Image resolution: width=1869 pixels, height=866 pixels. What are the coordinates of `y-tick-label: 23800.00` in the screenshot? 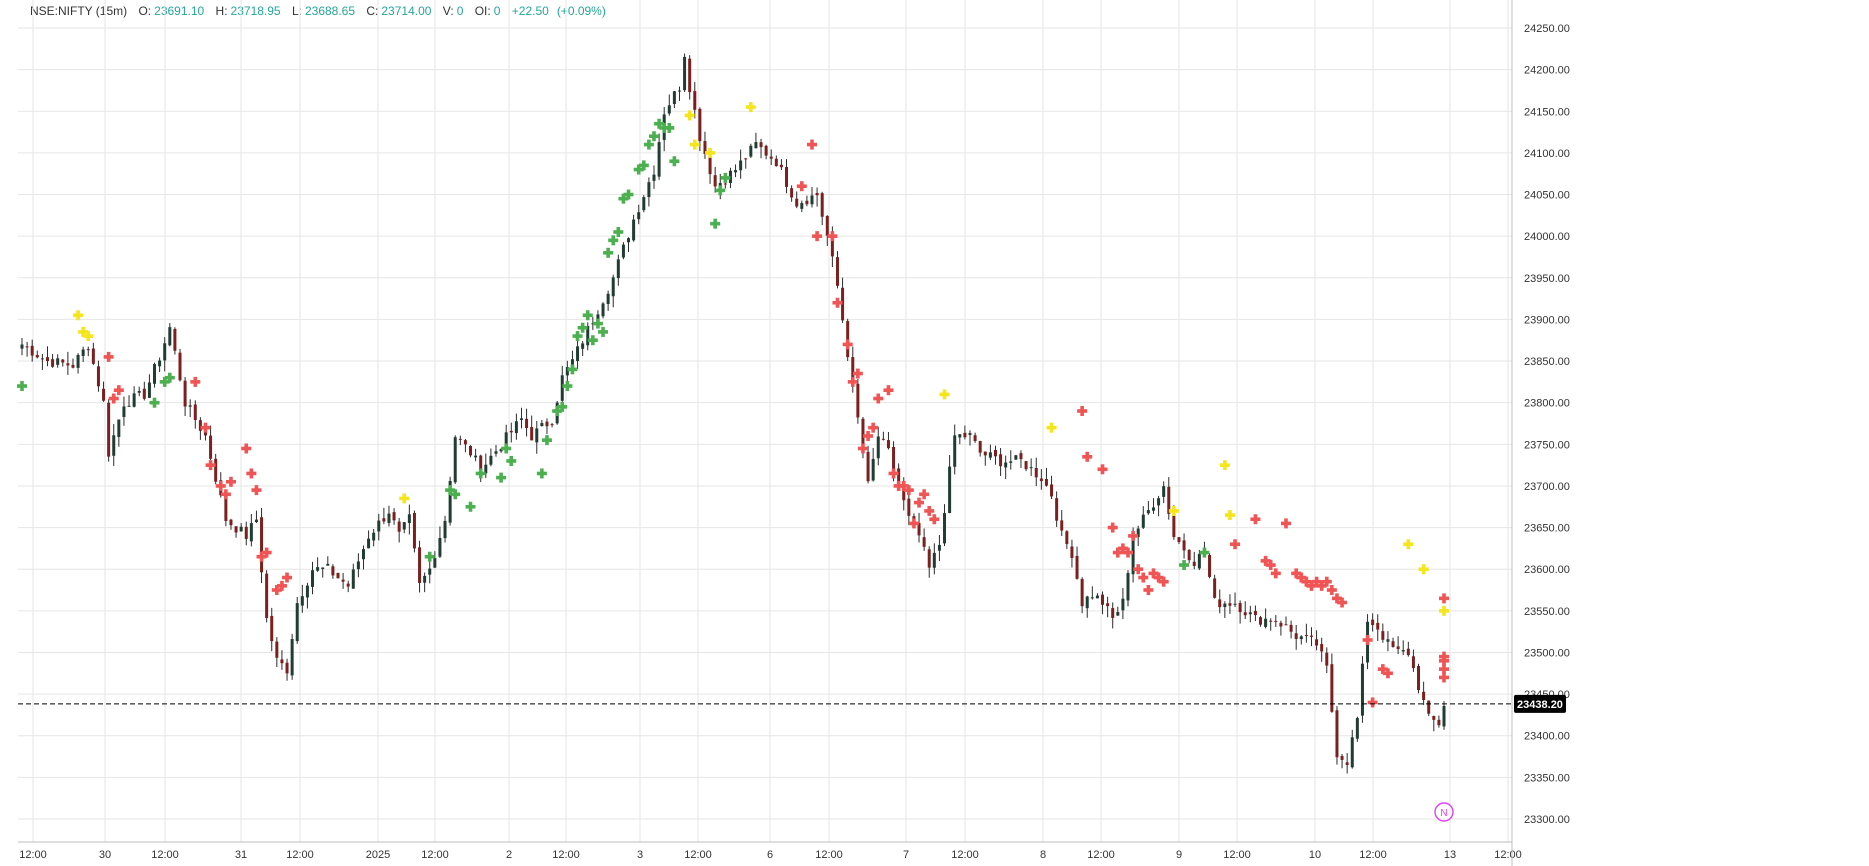 It's located at (1547, 404).